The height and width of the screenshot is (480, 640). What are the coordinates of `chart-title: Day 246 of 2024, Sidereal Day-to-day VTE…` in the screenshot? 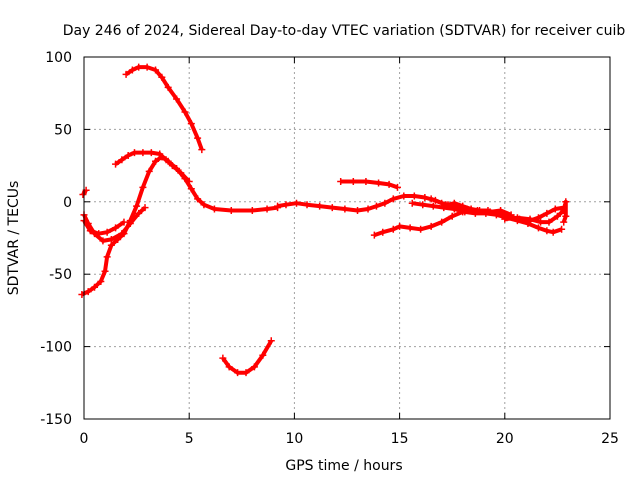 It's located at (344, 31).